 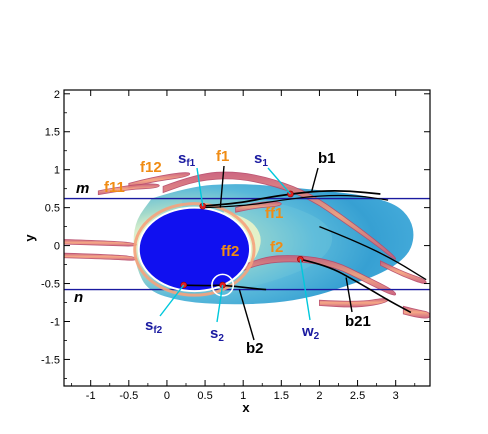 I want to click on leader-b21, so click(x=349, y=295).